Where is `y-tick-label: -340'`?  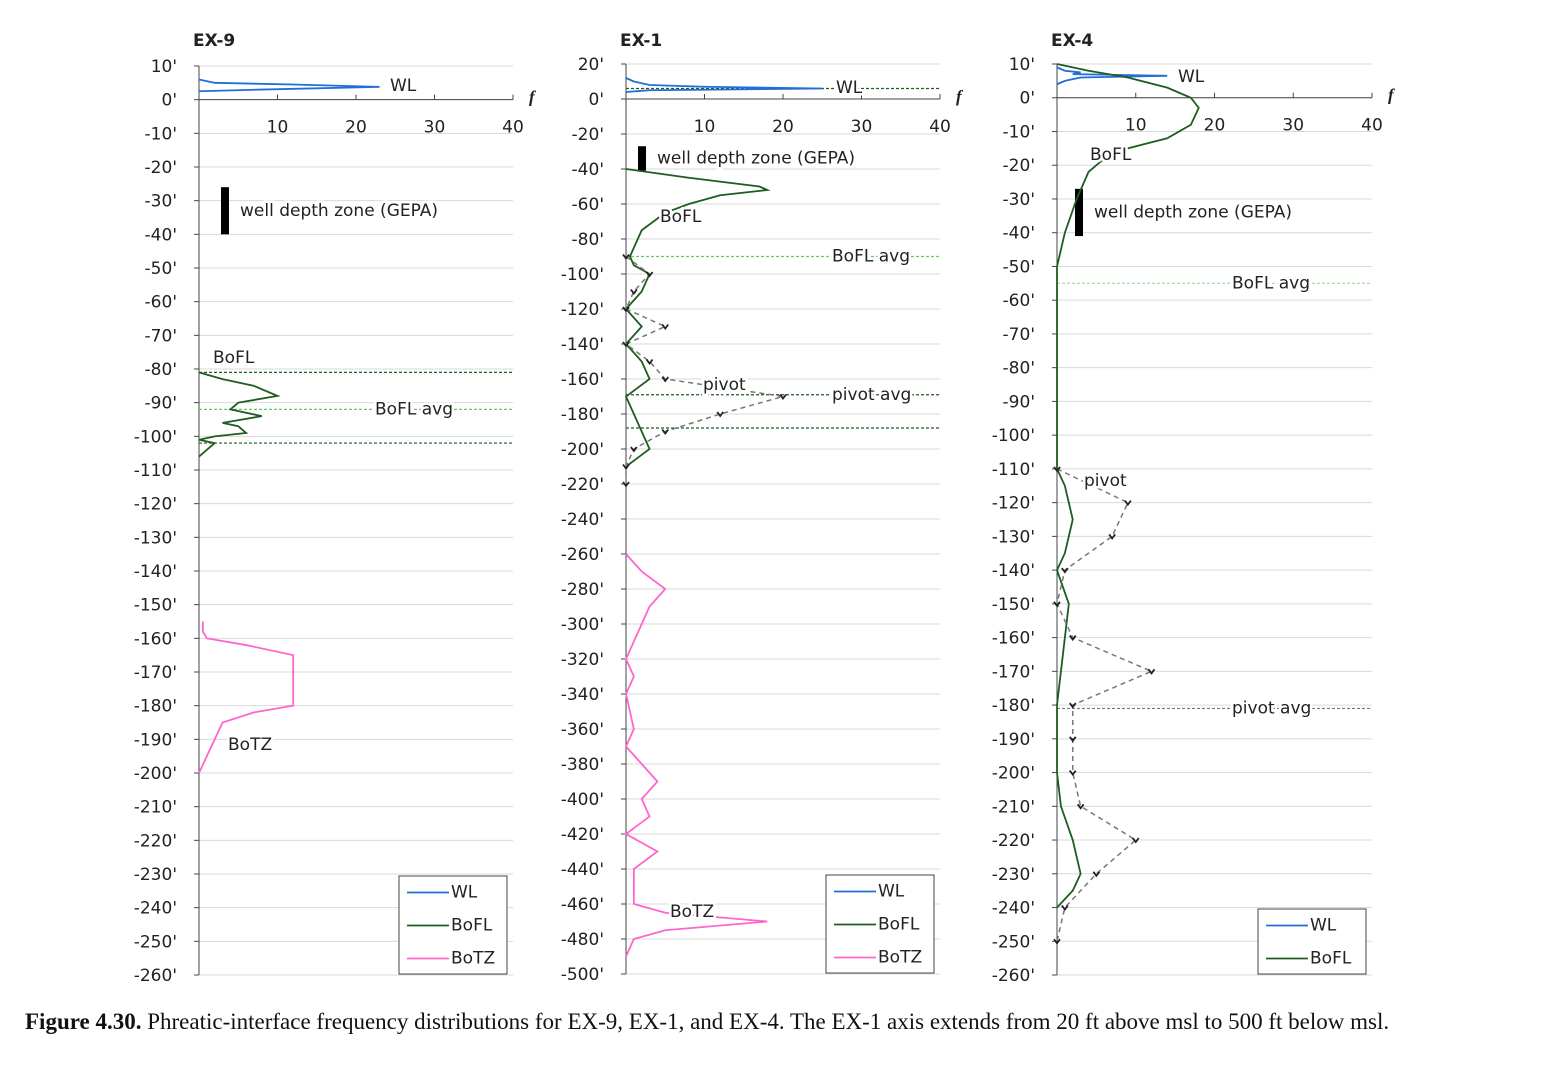
y-tick-label: -340' is located at coordinates (582, 695).